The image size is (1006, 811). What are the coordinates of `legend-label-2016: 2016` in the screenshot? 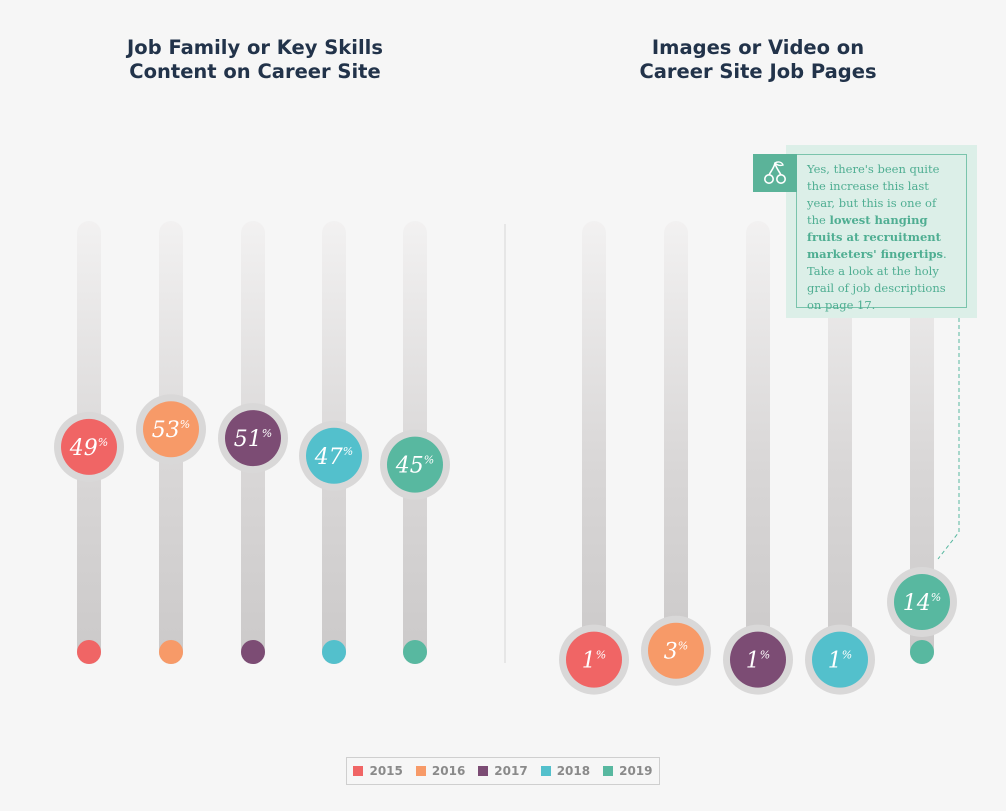 It's located at (448, 771).